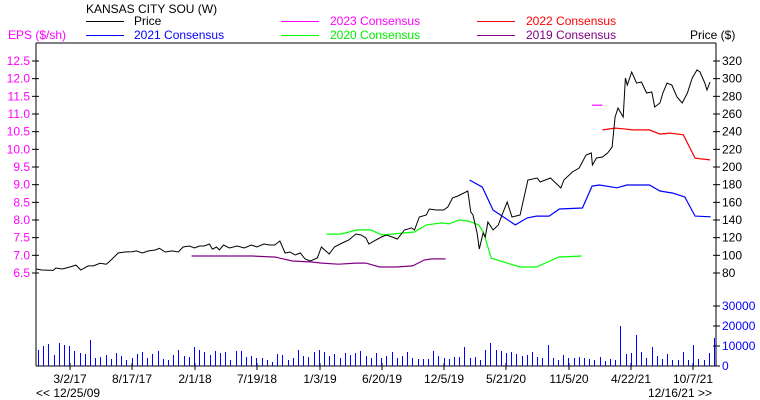  I want to click on price-tick-label: 80, so click(729, 273).